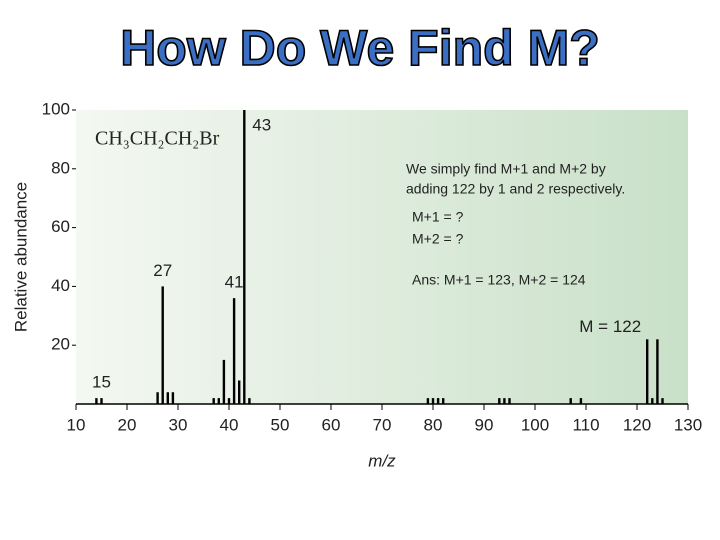 This screenshot has width=720, height=540. Describe the element at coordinates (101, 382) in the screenshot. I see `peak-label: 15` at that location.